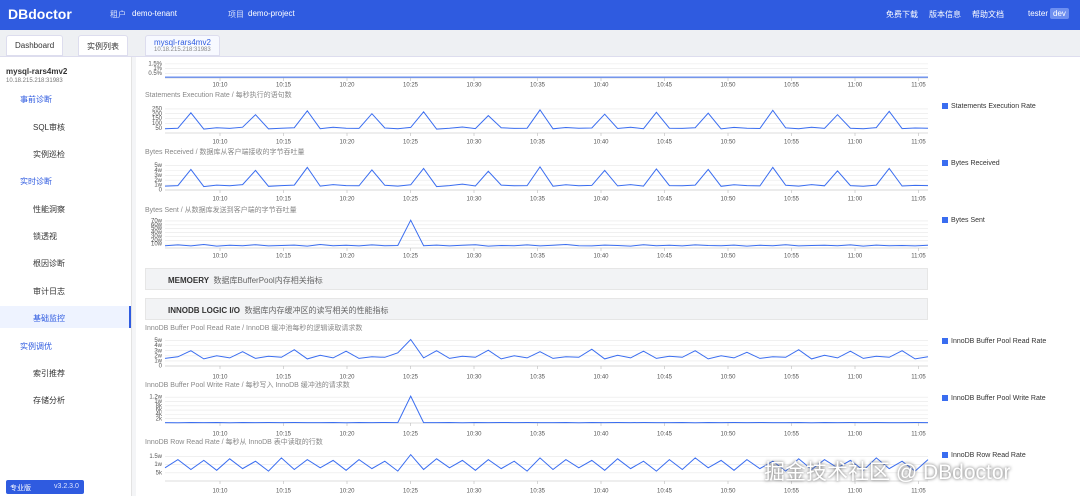 The image size is (1080, 496). I want to click on y-tick-label: 40w, so click(157, 233).